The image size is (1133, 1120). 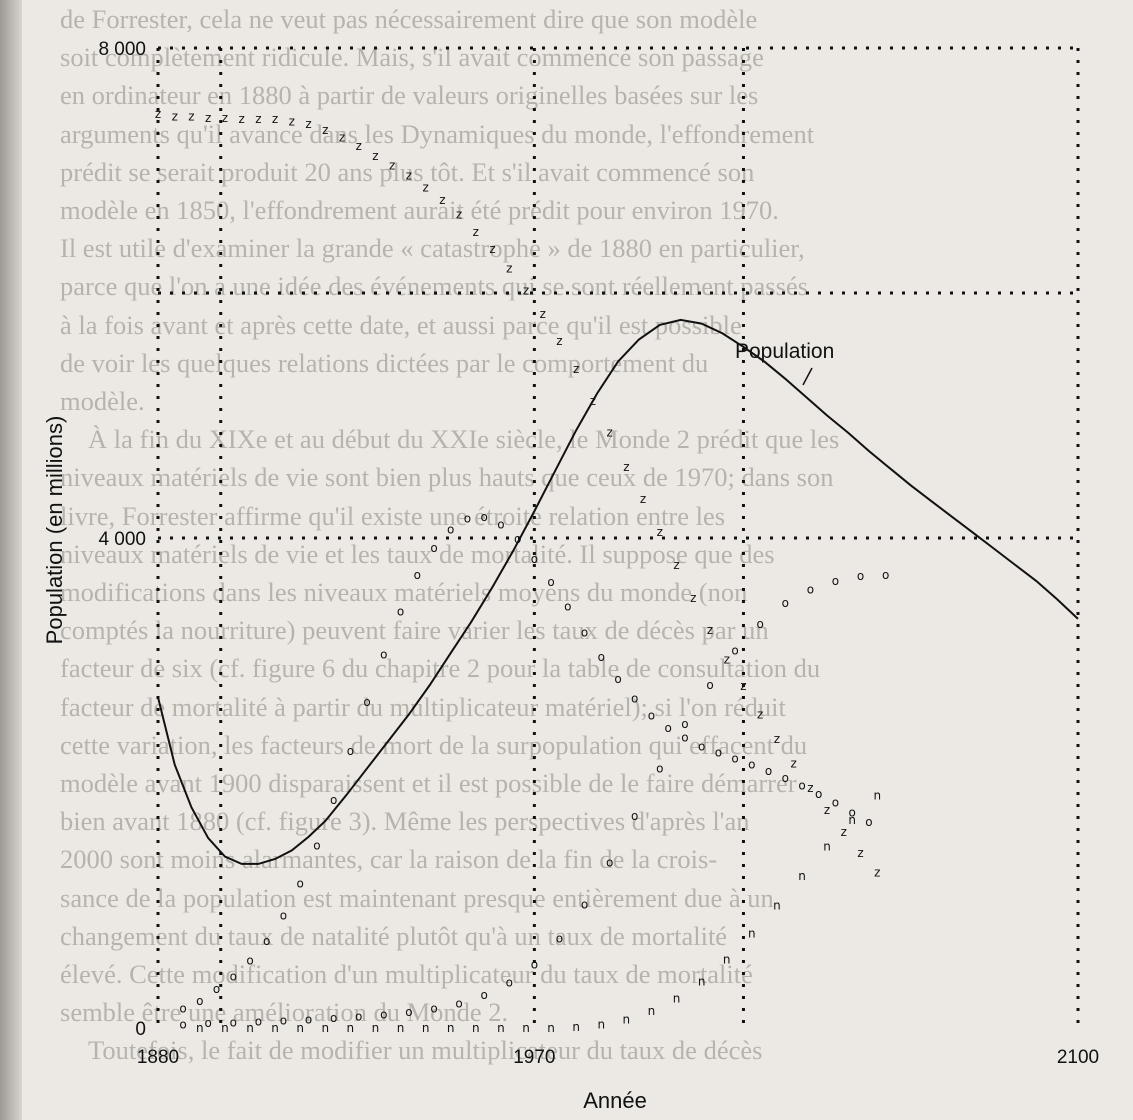 What do you see at coordinates (1078, 1057) in the screenshot?
I see `x-tick-label: 2100` at bounding box center [1078, 1057].